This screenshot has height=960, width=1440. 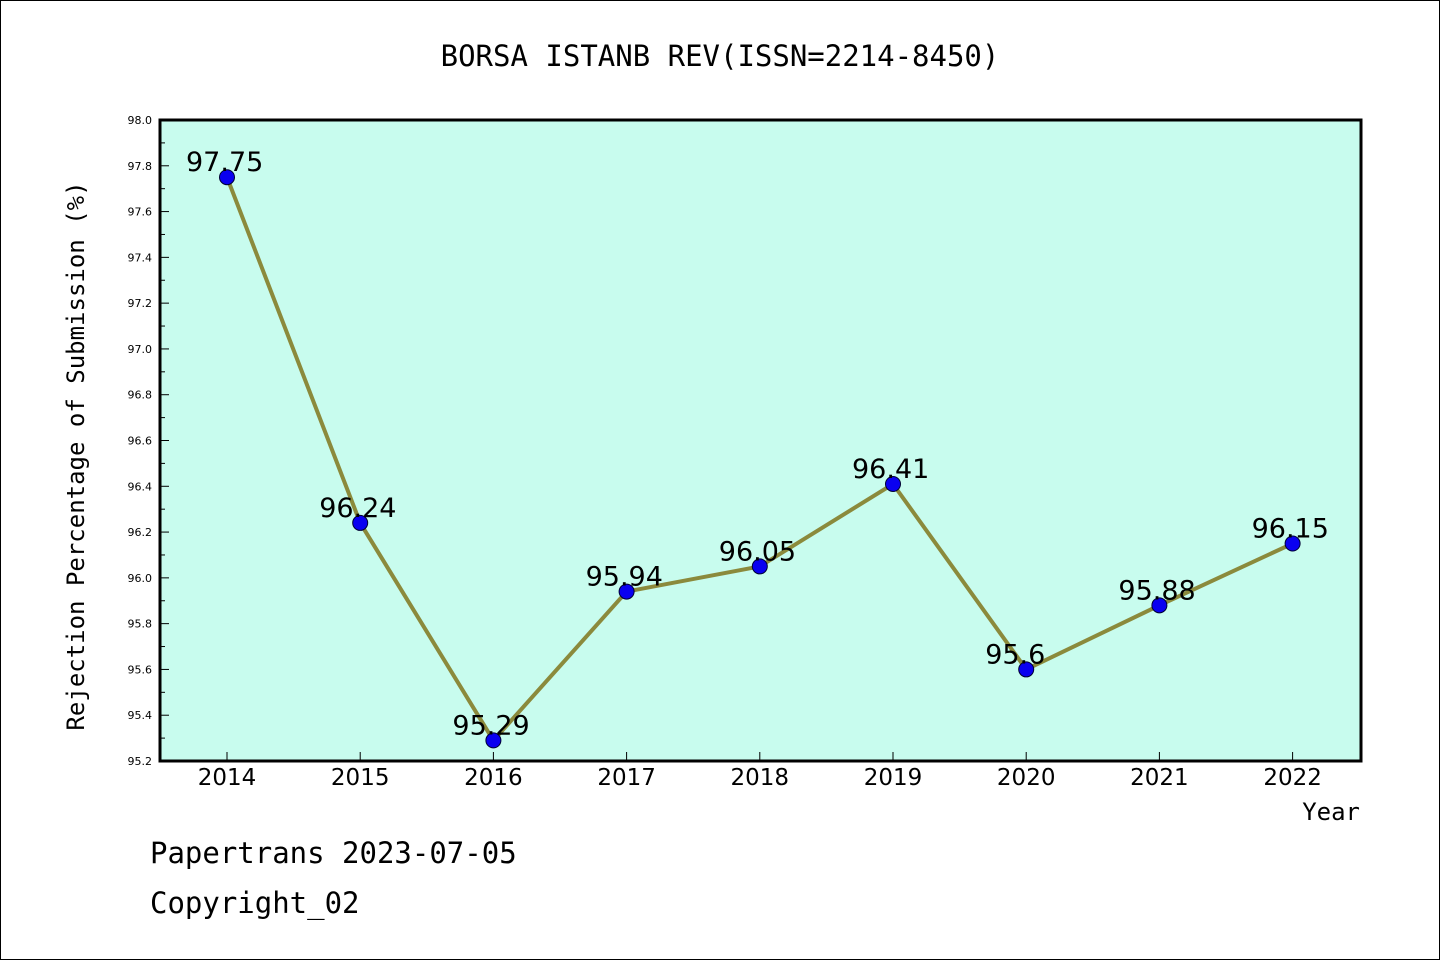 What do you see at coordinates (1292, 778) in the screenshot?
I see `x-tick-label: 2022` at bounding box center [1292, 778].